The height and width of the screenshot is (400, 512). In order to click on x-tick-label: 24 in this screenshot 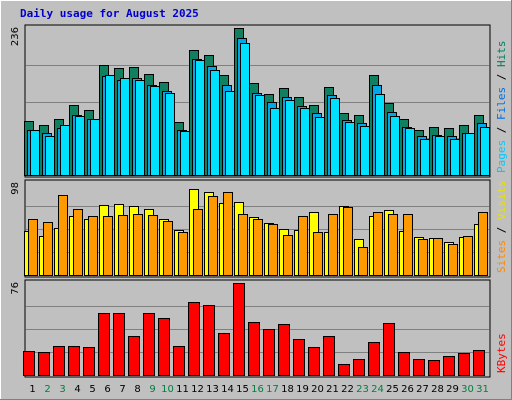, I will do `click(377, 389)`.